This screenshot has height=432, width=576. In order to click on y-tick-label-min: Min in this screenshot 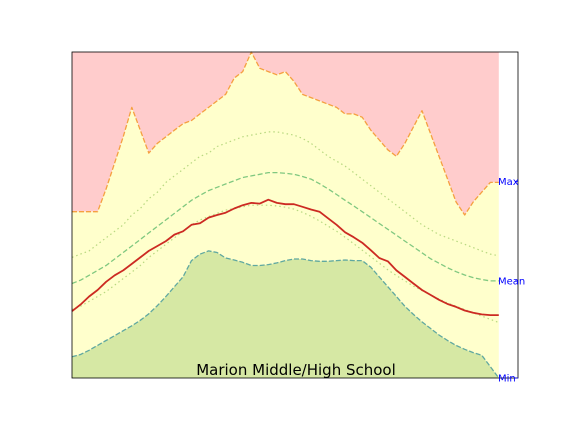, I will do `click(507, 379)`.